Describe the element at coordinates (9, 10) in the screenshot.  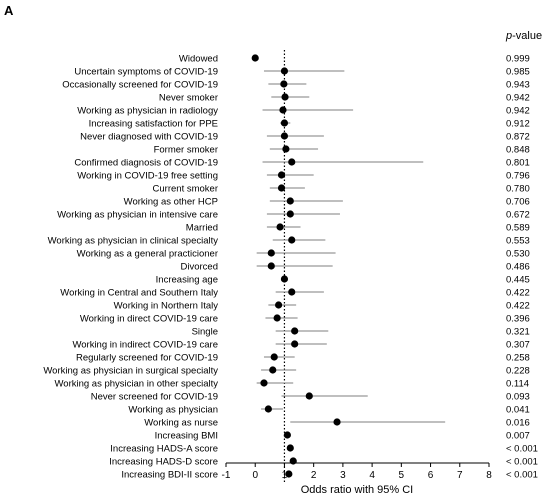
I see `panel-label: A` at that location.